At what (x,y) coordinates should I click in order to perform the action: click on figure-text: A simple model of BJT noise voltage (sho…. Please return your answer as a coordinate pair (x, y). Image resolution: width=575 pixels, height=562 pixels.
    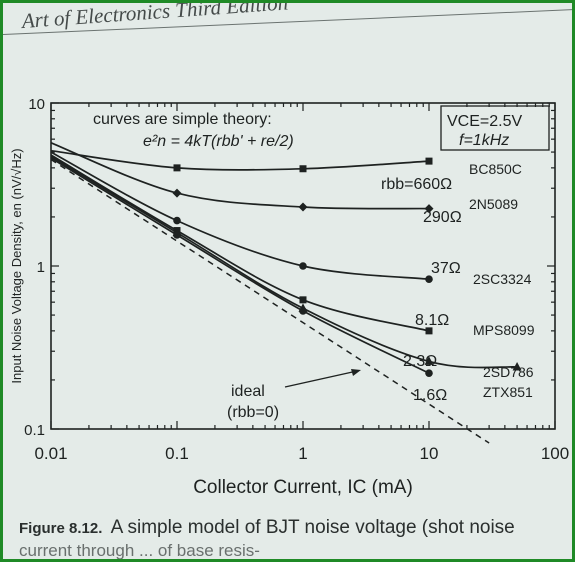
    Looking at the image, I should click on (312, 527).